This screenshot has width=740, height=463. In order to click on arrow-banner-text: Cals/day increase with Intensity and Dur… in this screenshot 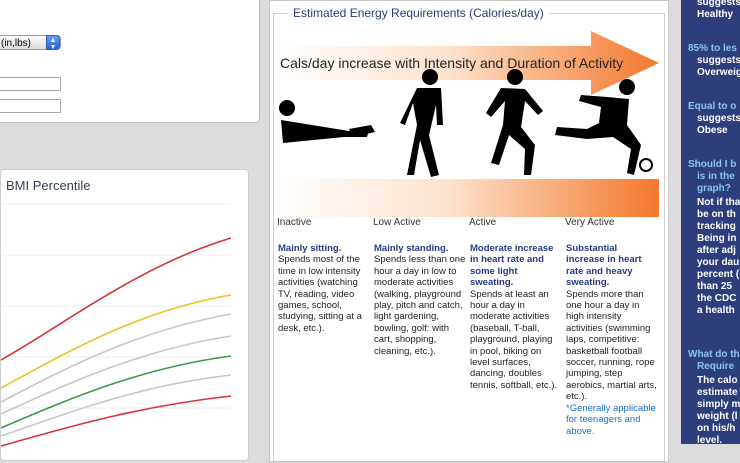, I will do `click(452, 63)`.